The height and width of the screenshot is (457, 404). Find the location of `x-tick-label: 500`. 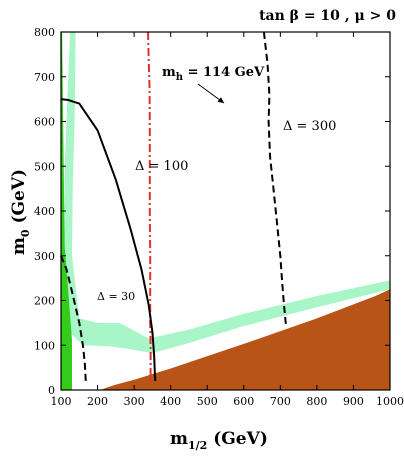

x-tick-label: 500 is located at coordinates (207, 401).